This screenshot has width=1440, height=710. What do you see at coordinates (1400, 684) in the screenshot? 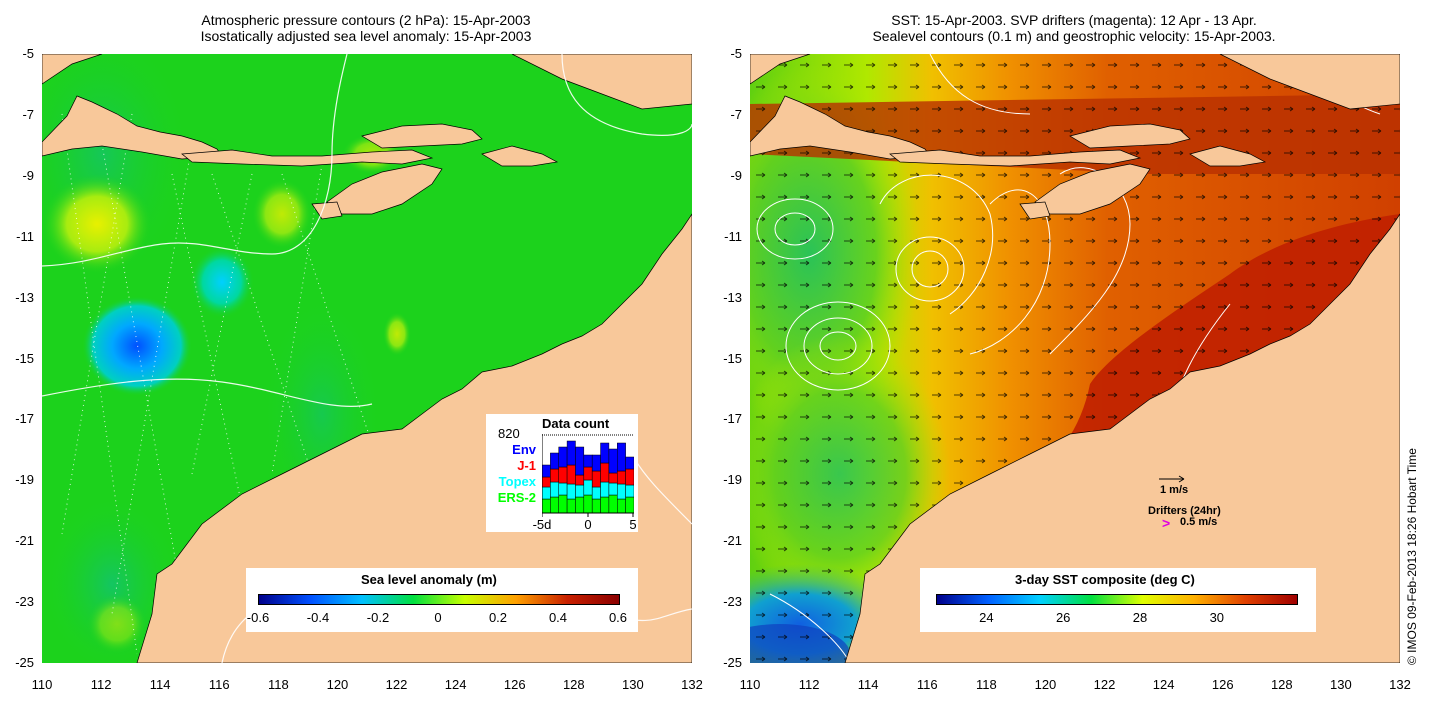
I see `x-tick-label: 132` at bounding box center [1400, 684].